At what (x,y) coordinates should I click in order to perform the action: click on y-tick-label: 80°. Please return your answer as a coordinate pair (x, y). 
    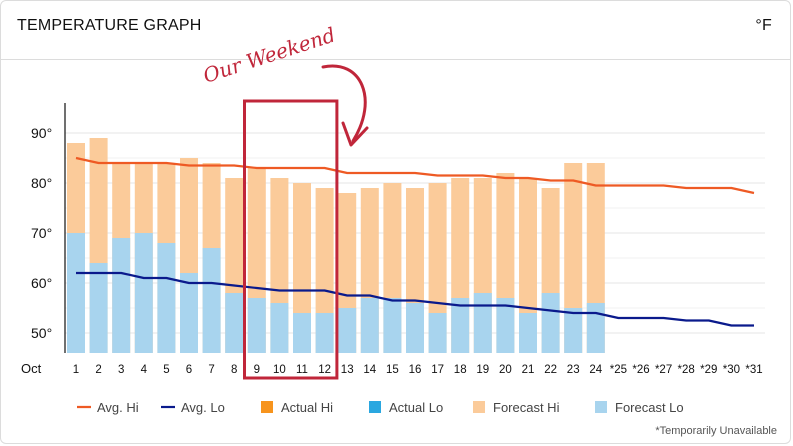
    Looking at the image, I should click on (41, 183).